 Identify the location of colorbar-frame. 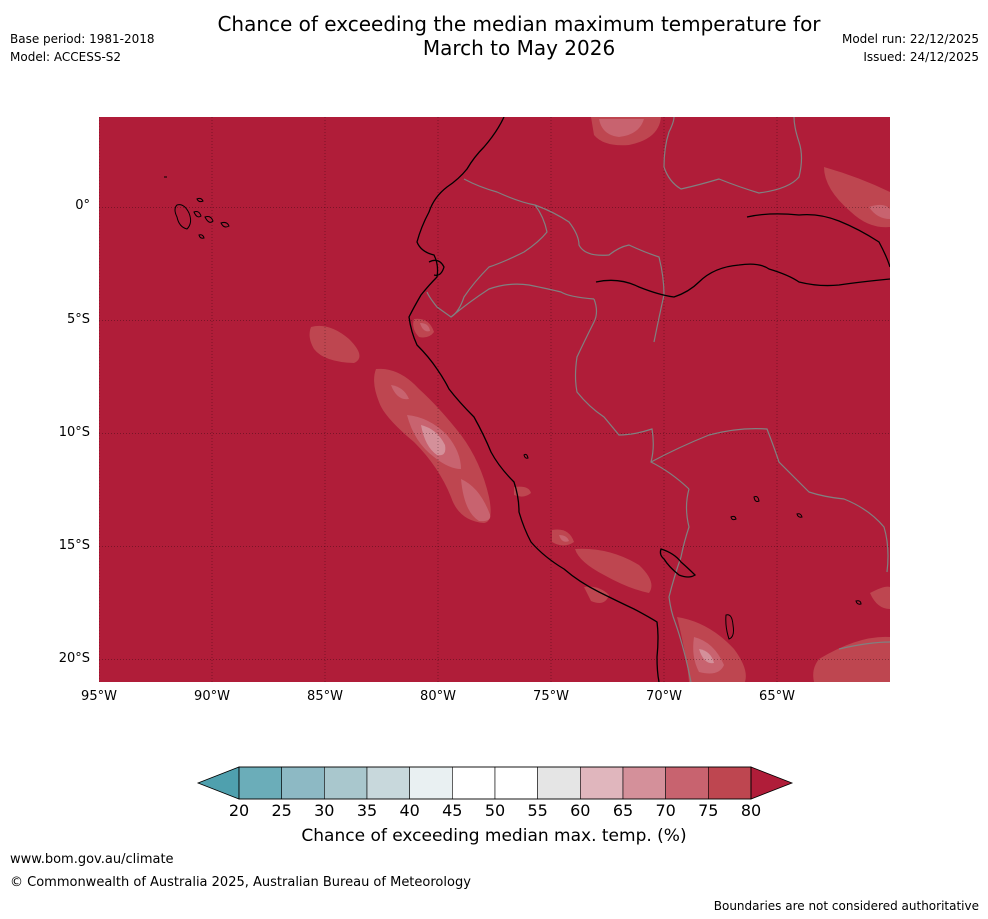
(495, 783).